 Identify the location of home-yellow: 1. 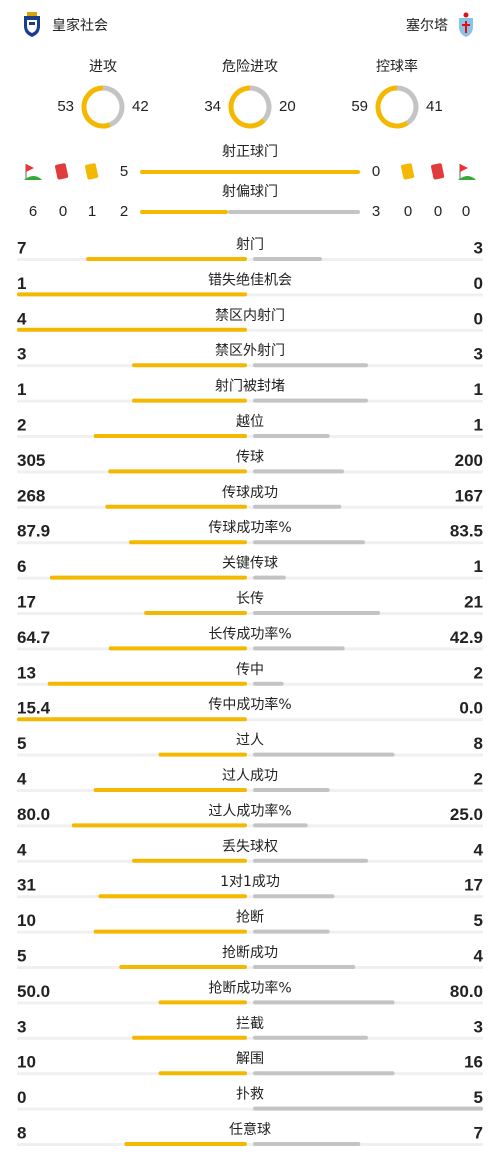
(92, 211).